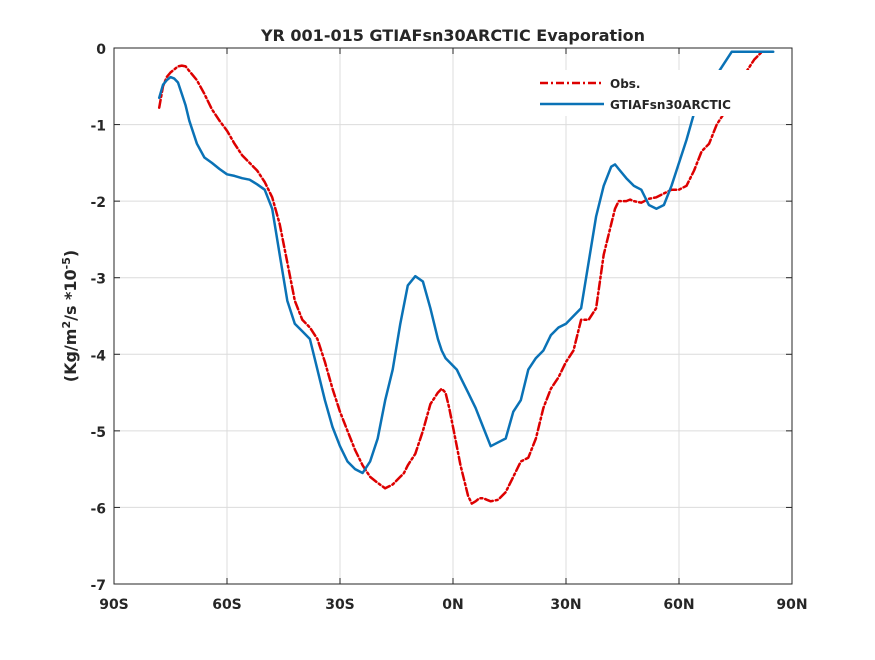  Describe the element at coordinates (98, 203) in the screenshot. I see `y-tick-label: -2` at that location.